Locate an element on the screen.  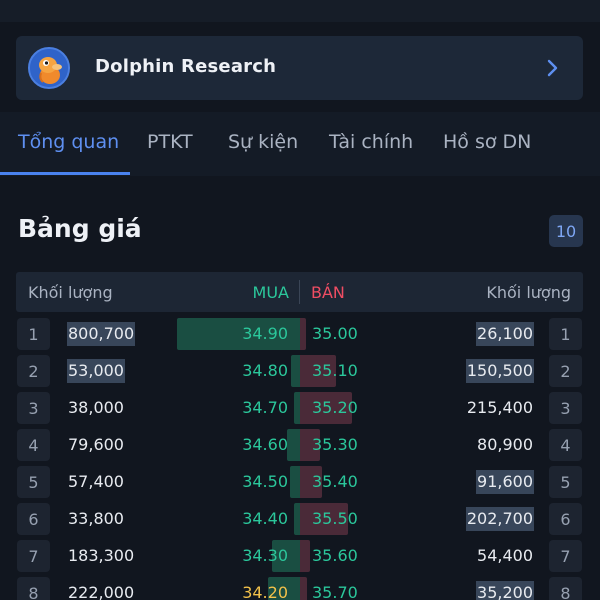
buy-level-index: 8 is located at coordinates (33, 588).